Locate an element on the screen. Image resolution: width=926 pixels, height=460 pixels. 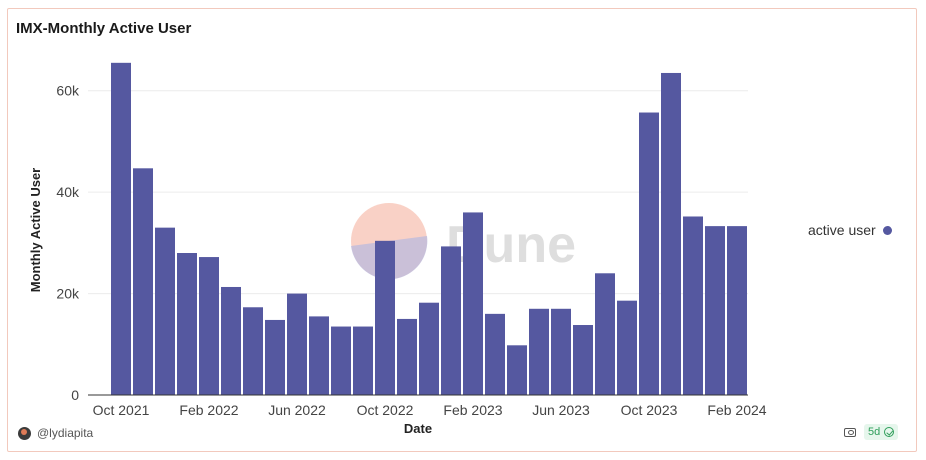
x-tick-label: Oct 2022 is located at coordinates (385, 410).